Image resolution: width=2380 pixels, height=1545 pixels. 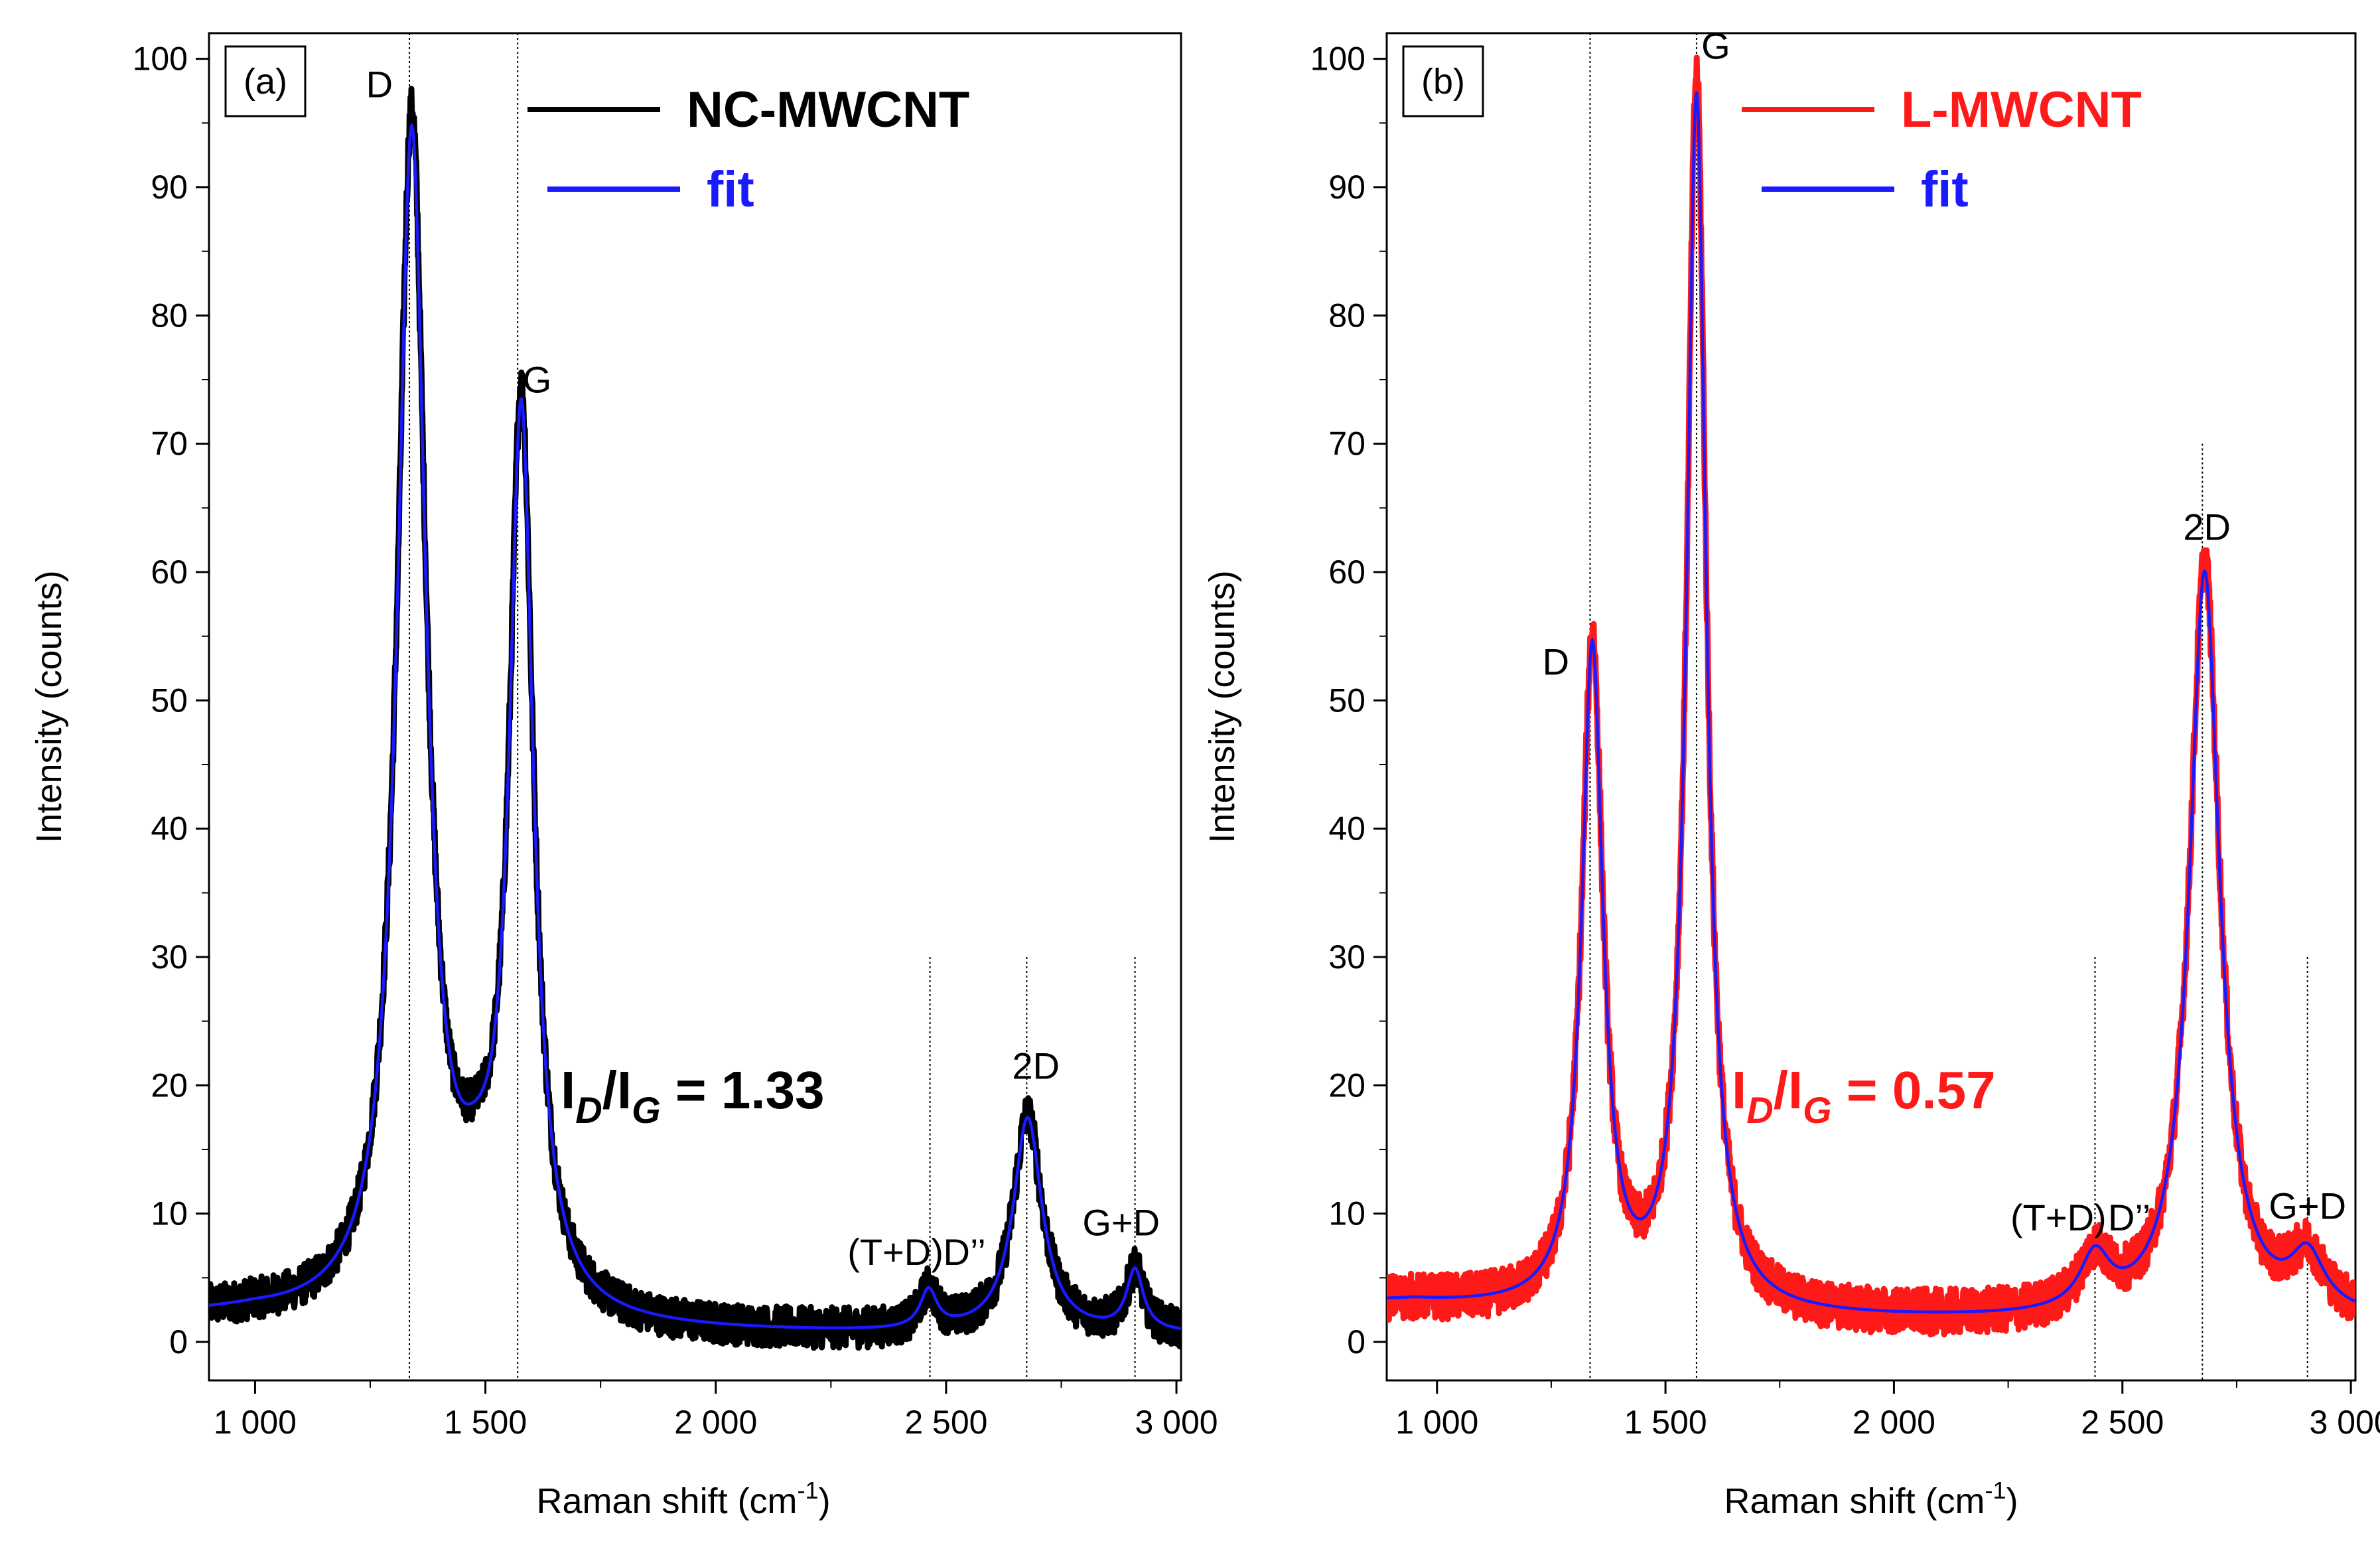 I want to click on panel-label: (b), so click(x=1443, y=82).